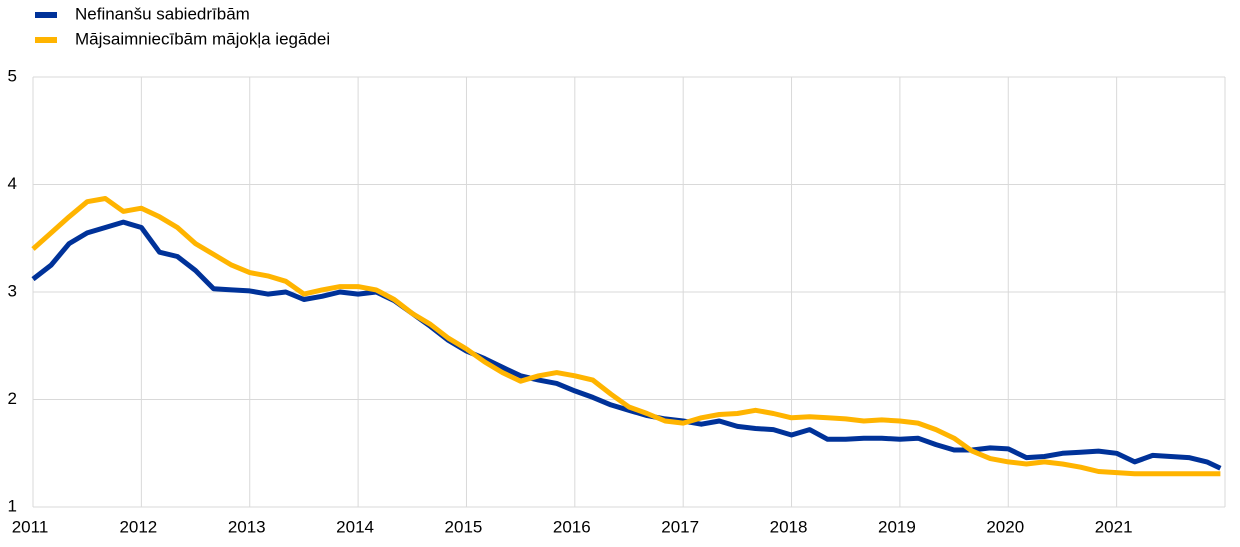  I want to click on x-tick-label: 2021, so click(1114, 526).